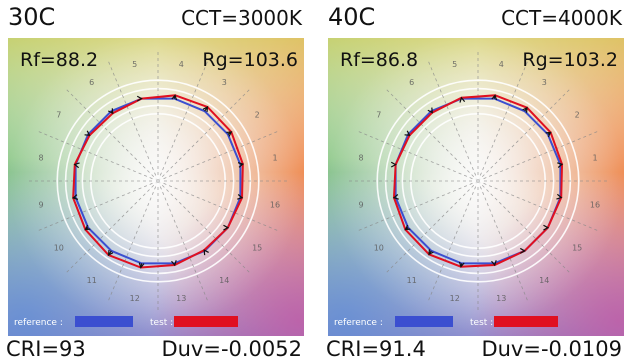  Describe the element at coordinates (352, 17) in the screenshot. I see `panel-title: 40C` at that location.